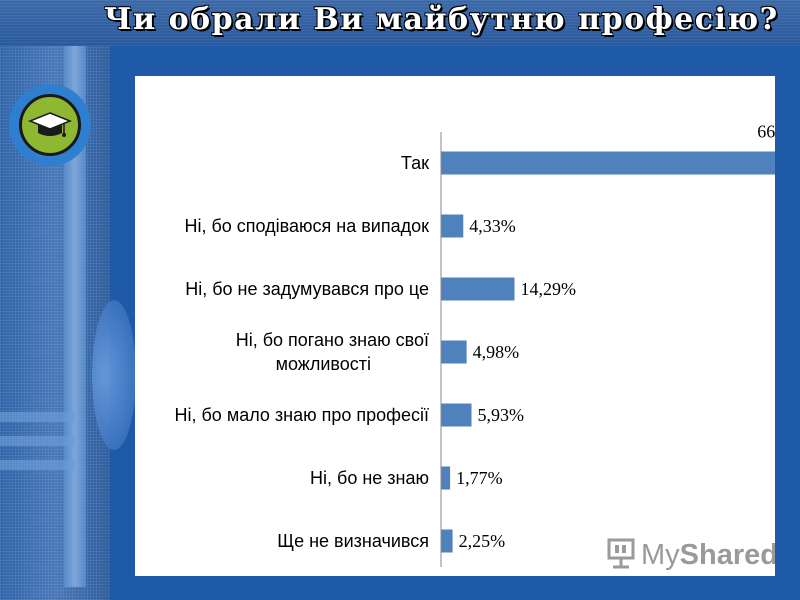 The width and height of the screenshot is (800, 600). Describe the element at coordinates (492, 226) in the screenshot. I see `value-label-1: 4,33%` at that location.